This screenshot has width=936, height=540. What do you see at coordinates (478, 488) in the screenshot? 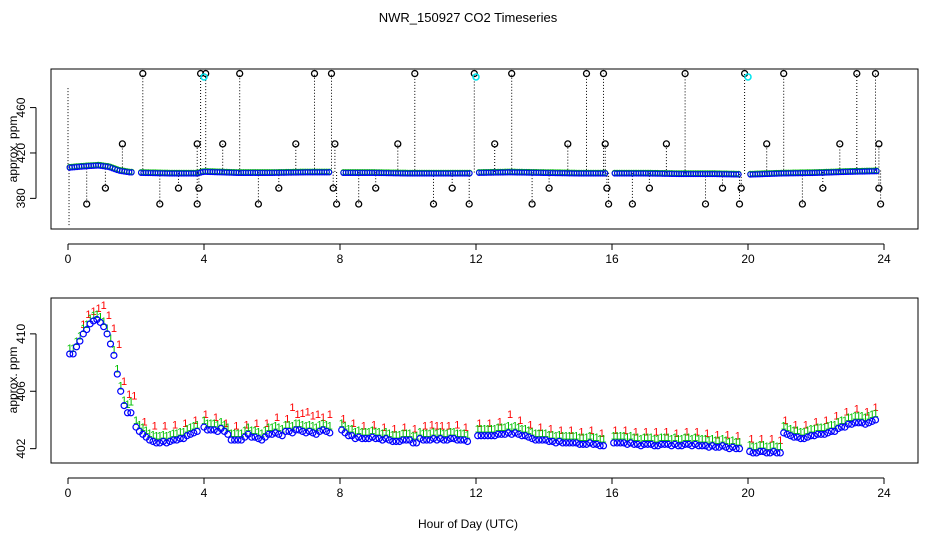
I see `bottom-x-axis: 0 4 8 12 16 20 24` at bounding box center [478, 488].